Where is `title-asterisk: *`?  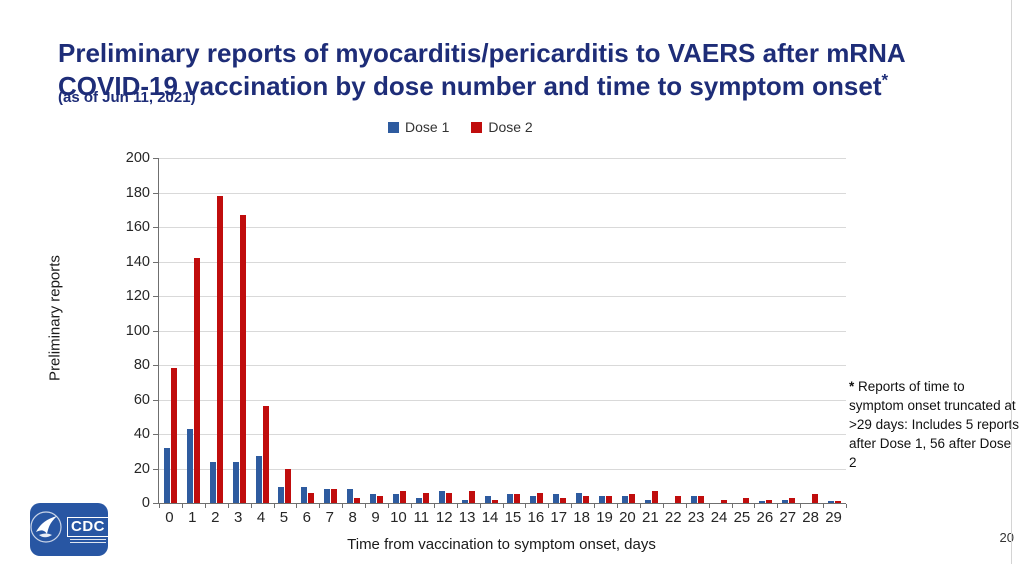
title-asterisk: * is located at coordinates (885, 80).